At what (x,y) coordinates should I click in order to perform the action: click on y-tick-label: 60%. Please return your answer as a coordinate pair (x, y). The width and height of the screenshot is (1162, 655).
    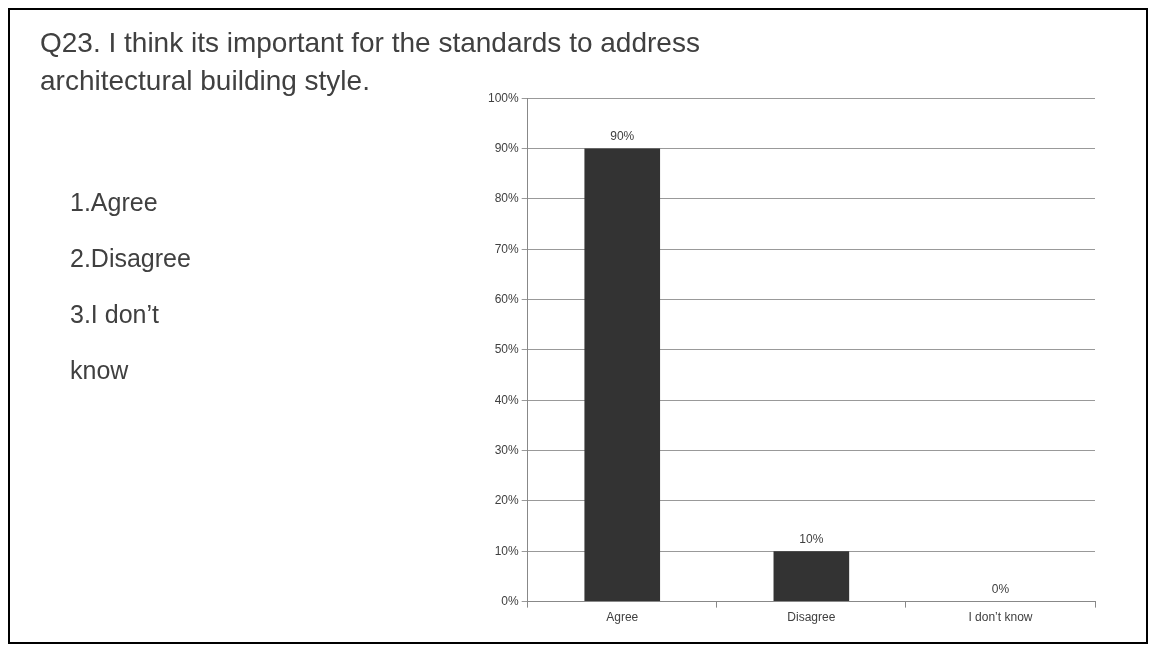
    Looking at the image, I should click on (507, 298).